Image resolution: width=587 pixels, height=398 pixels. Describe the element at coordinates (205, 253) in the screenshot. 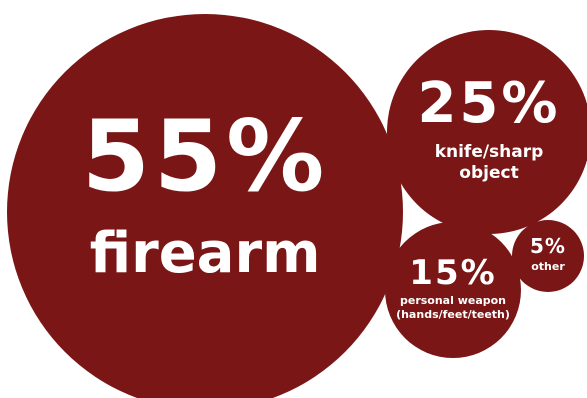

I see `bubble-label-firearm: firearm` at that location.